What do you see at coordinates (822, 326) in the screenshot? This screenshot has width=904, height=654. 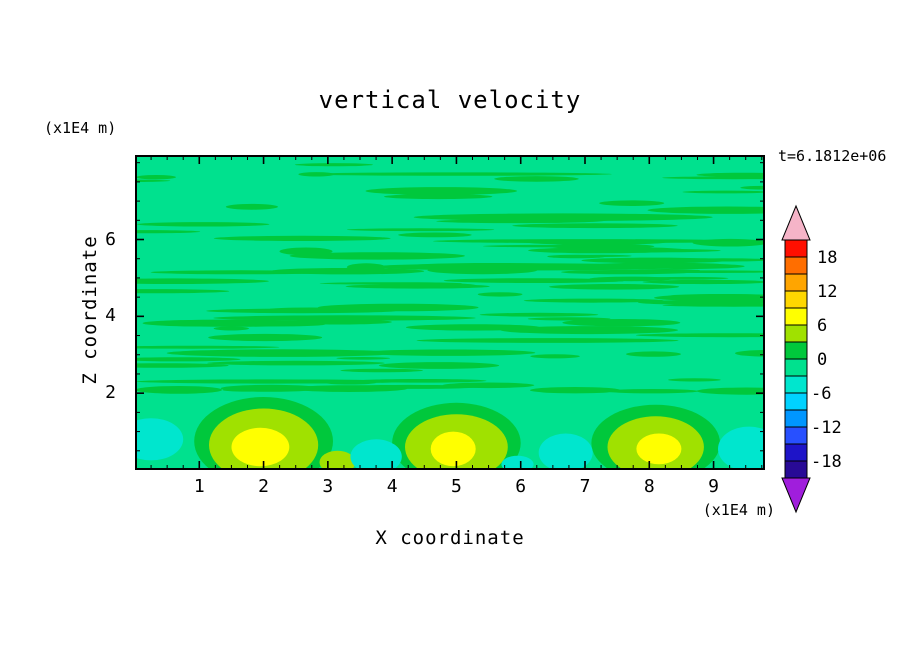 I see `colorbar-tick-label: 6` at bounding box center [822, 326].